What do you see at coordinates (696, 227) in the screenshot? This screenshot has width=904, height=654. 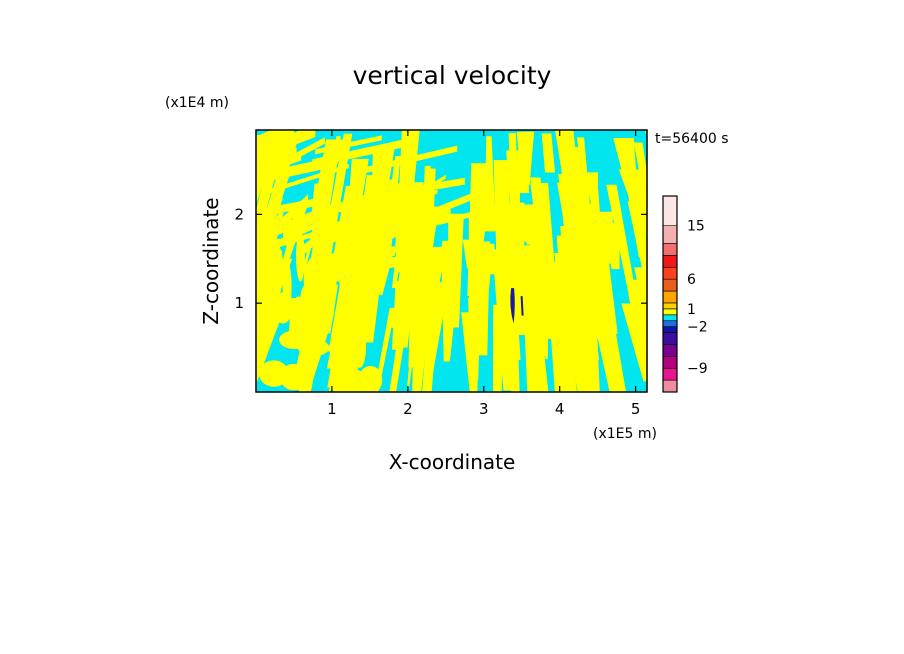 I see `colorbar-tick-label: 15` at bounding box center [696, 227].